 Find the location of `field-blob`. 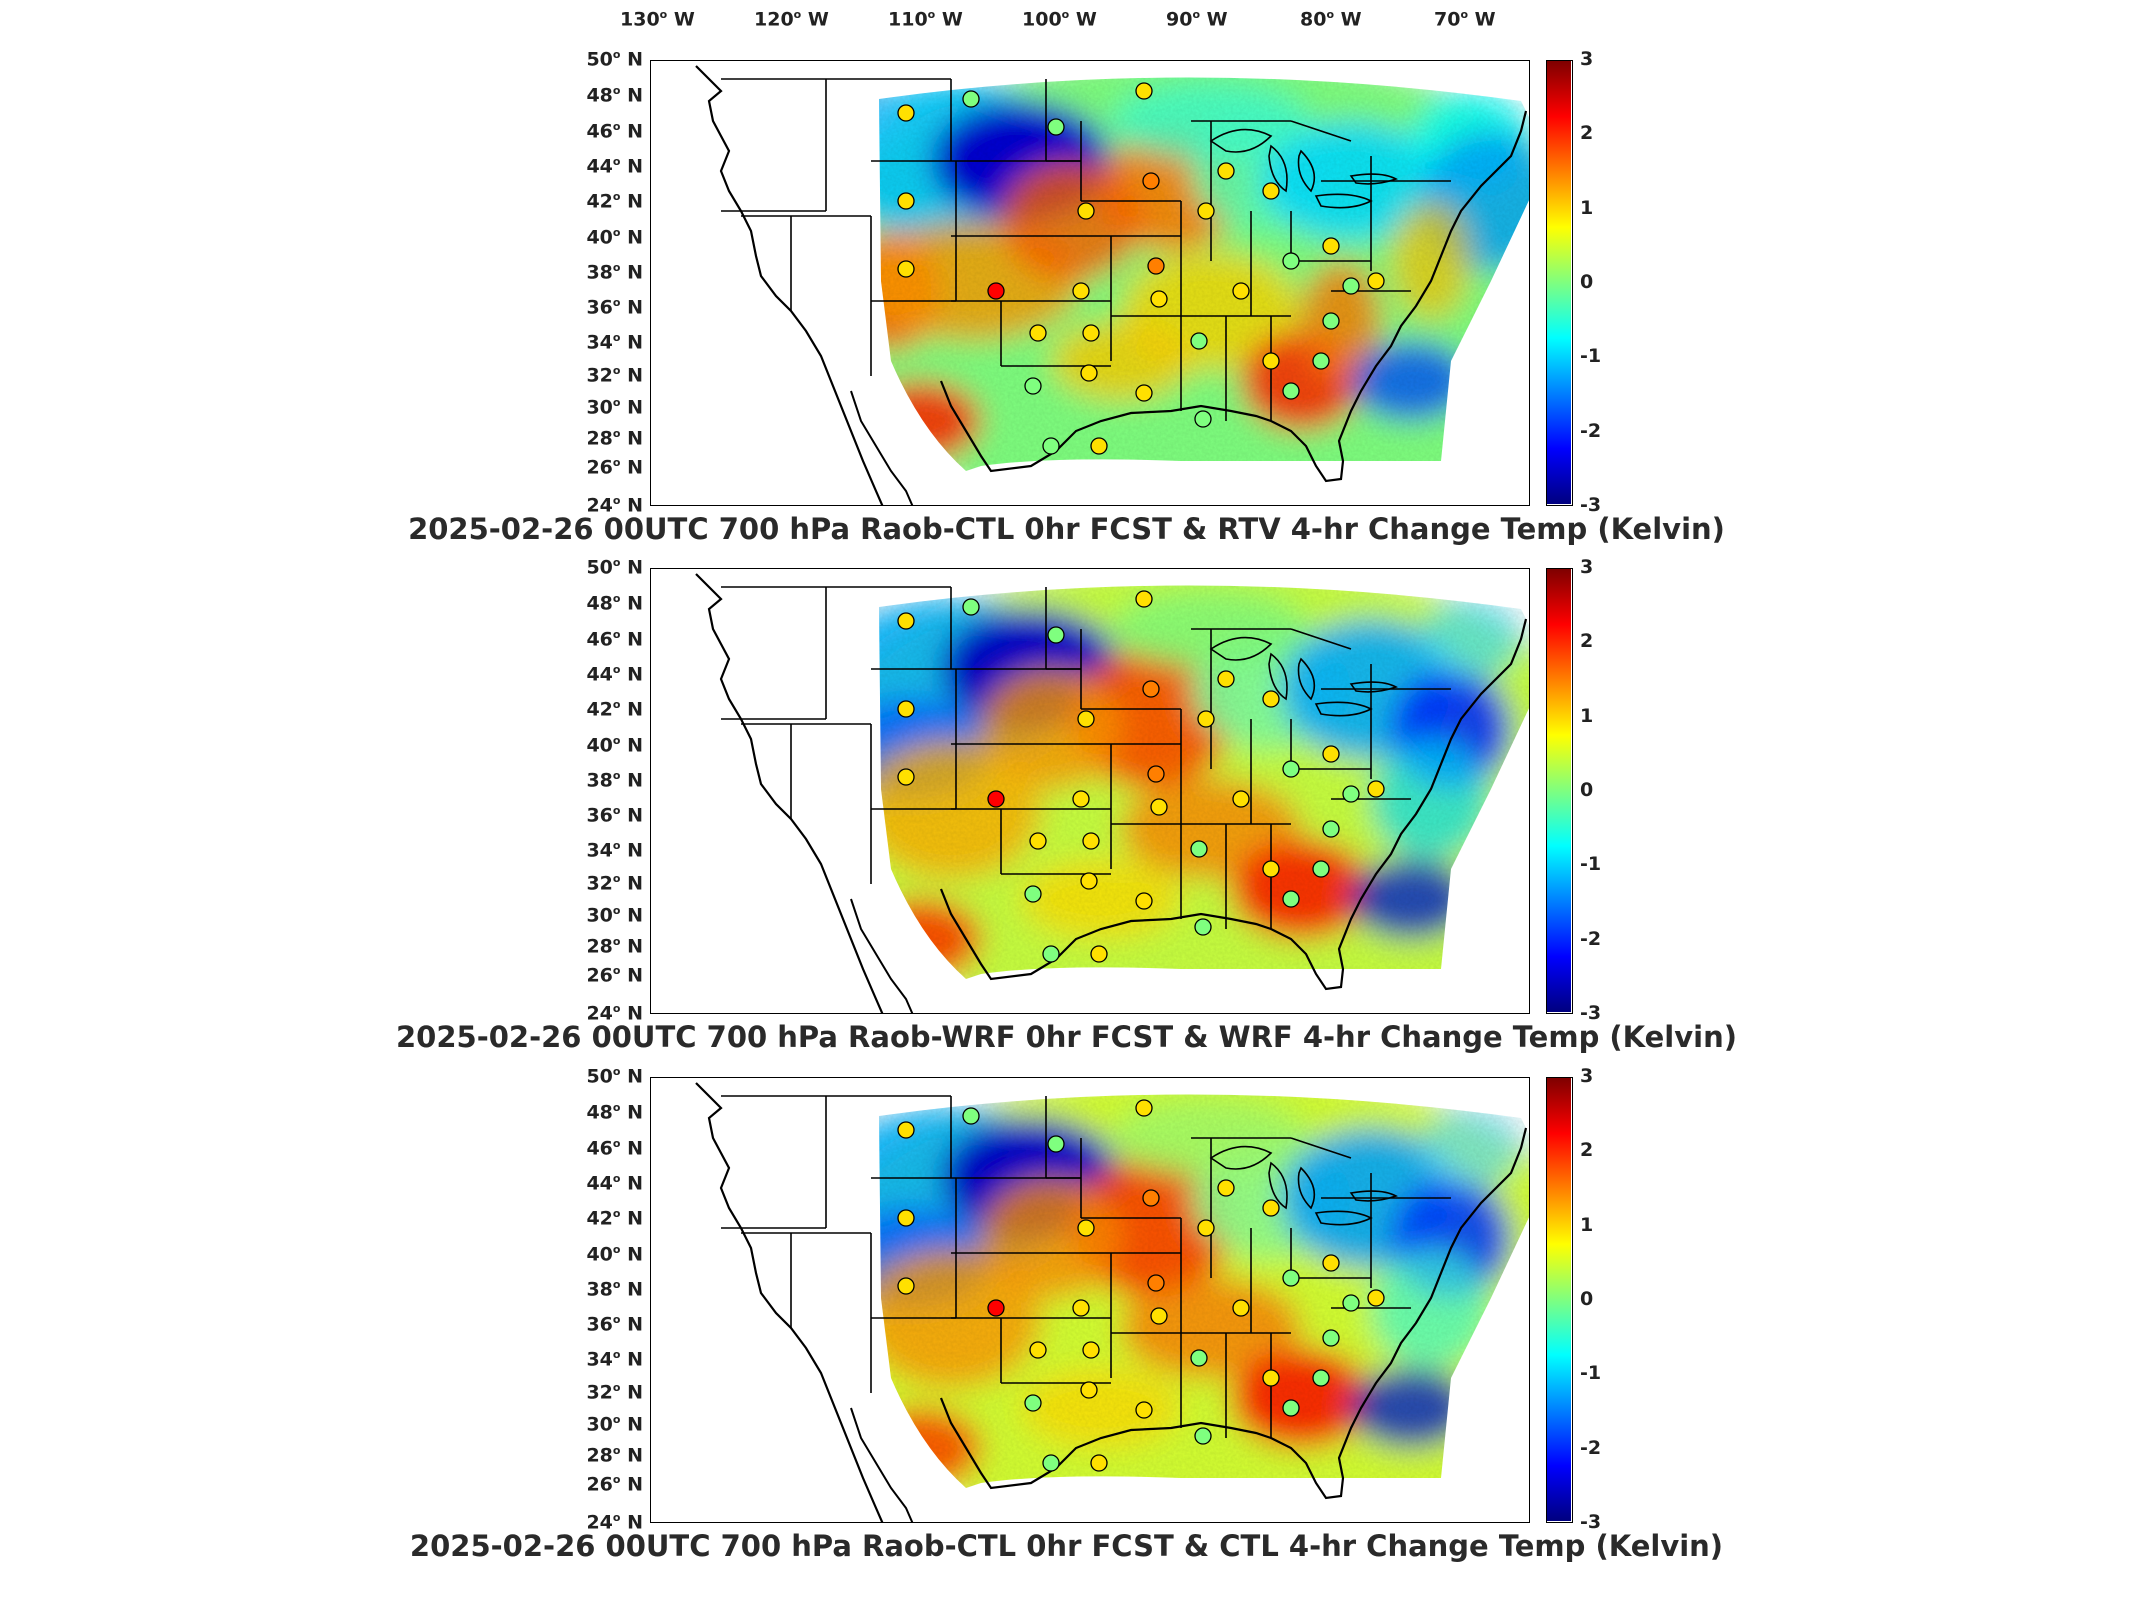

field-blob is located at coordinates (885, 104).